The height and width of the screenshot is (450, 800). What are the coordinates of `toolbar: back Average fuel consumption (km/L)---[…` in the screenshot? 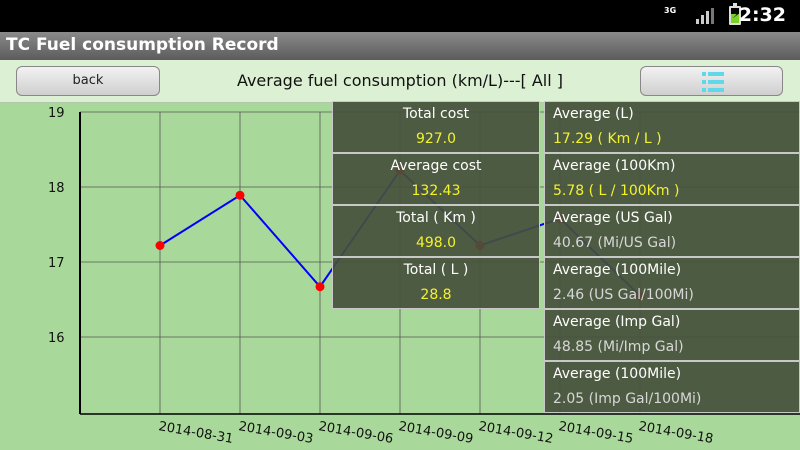 It's located at (400, 81).